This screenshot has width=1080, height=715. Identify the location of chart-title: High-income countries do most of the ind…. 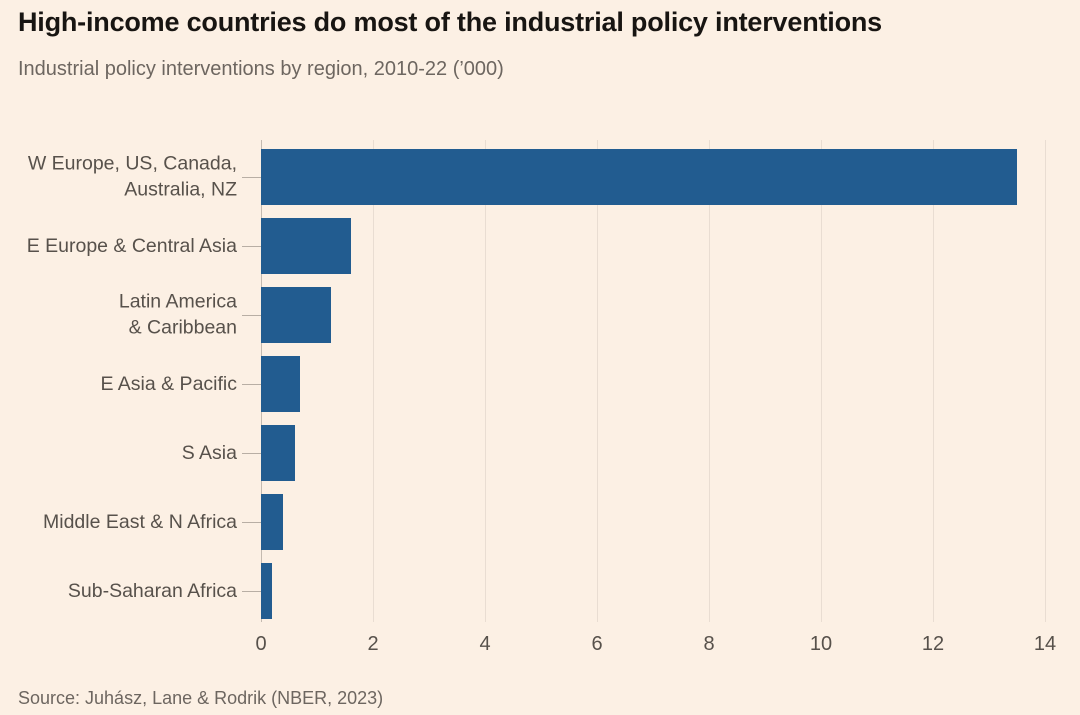
(450, 22).